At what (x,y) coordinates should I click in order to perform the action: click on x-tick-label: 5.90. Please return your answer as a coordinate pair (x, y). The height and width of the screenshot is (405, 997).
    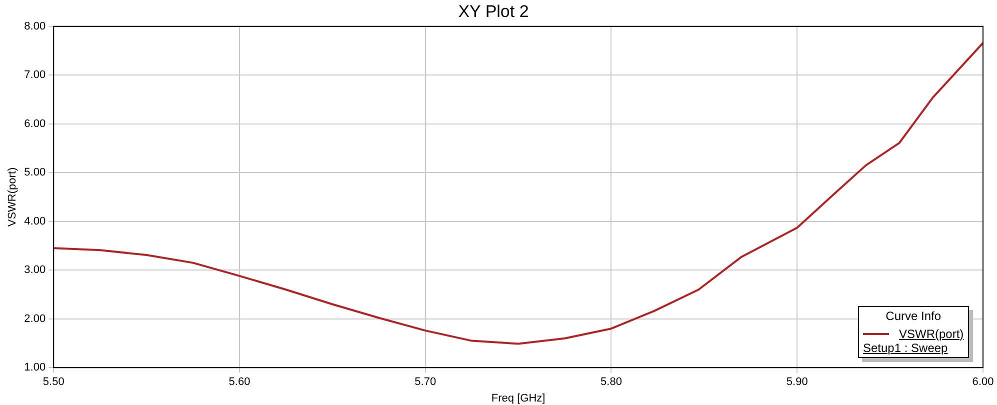
    Looking at the image, I should click on (797, 382).